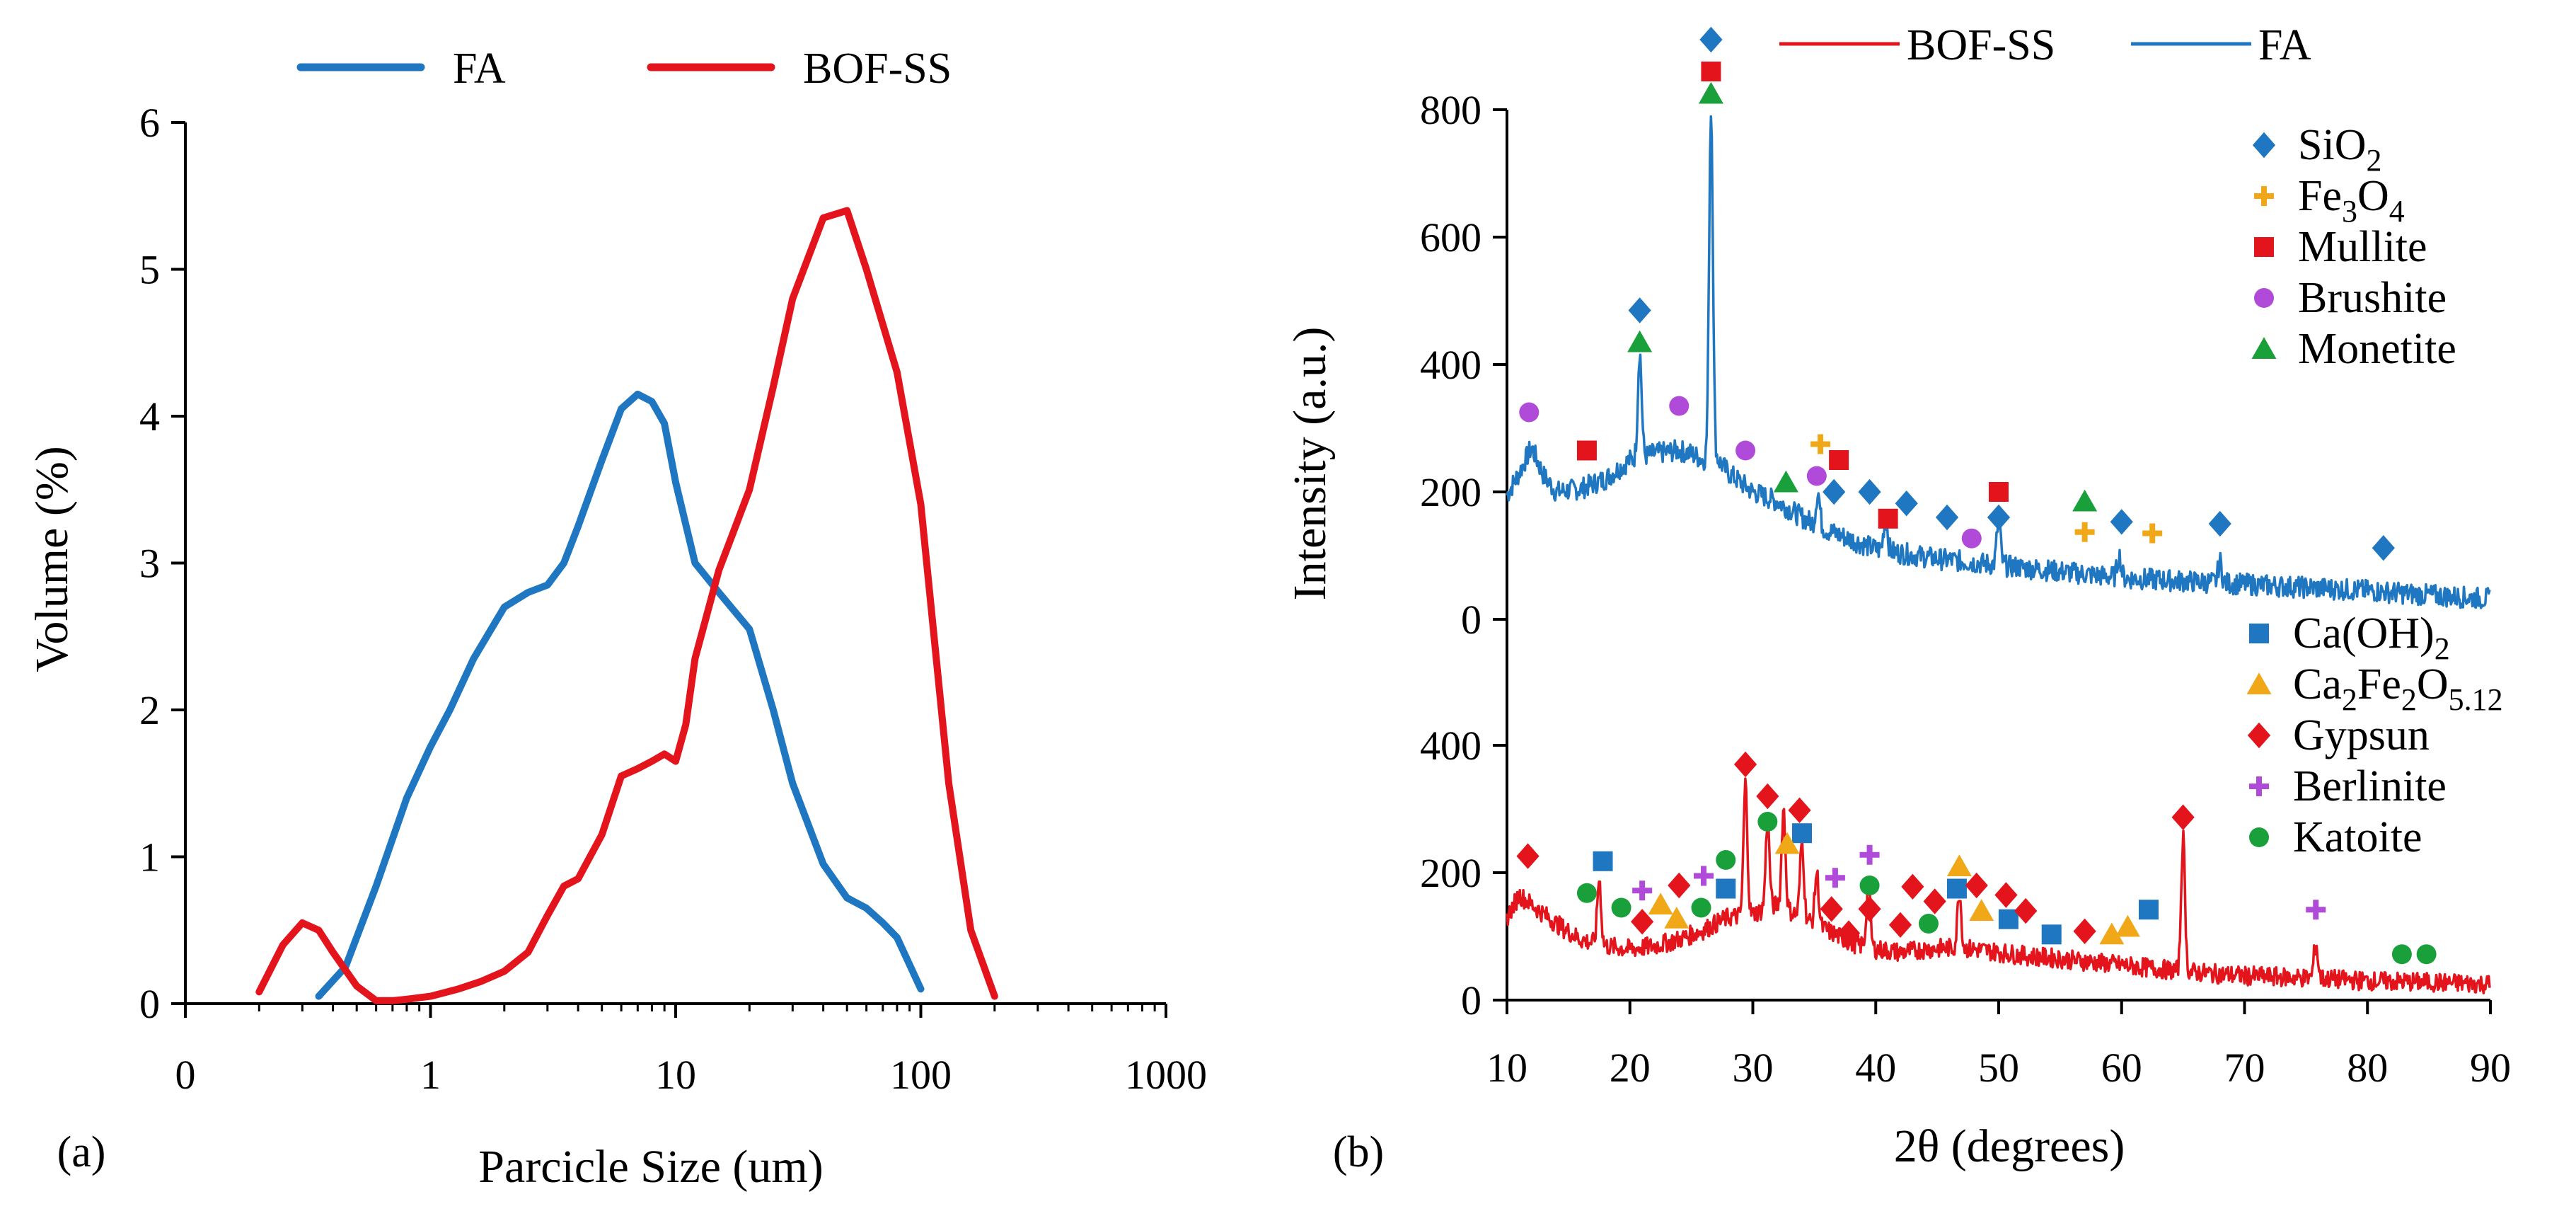  Describe the element at coordinates (2361, 735) in the screenshot. I see `legend-phase-label: Gypsun` at that location.